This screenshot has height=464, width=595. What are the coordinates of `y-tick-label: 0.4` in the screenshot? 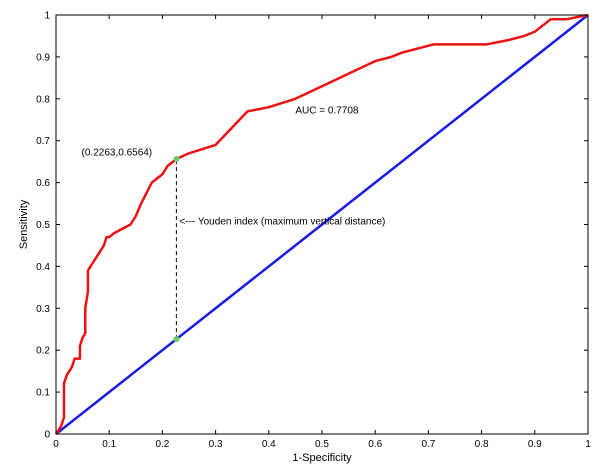 It's located at (43, 267).